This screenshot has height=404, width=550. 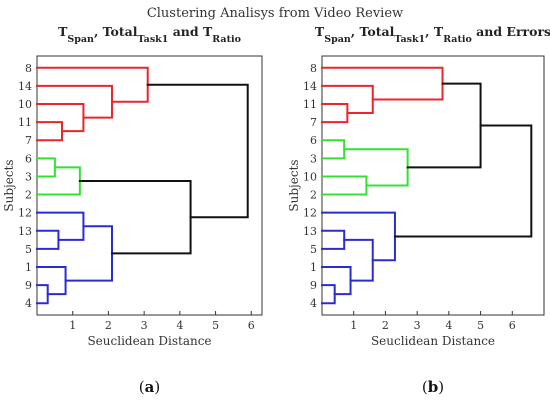 What do you see at coordinates (149, 34) in the screenshot?
I see `panel-a-title: TSpan, TotalTask1 and TRatio` at bounding box center [149, 34].